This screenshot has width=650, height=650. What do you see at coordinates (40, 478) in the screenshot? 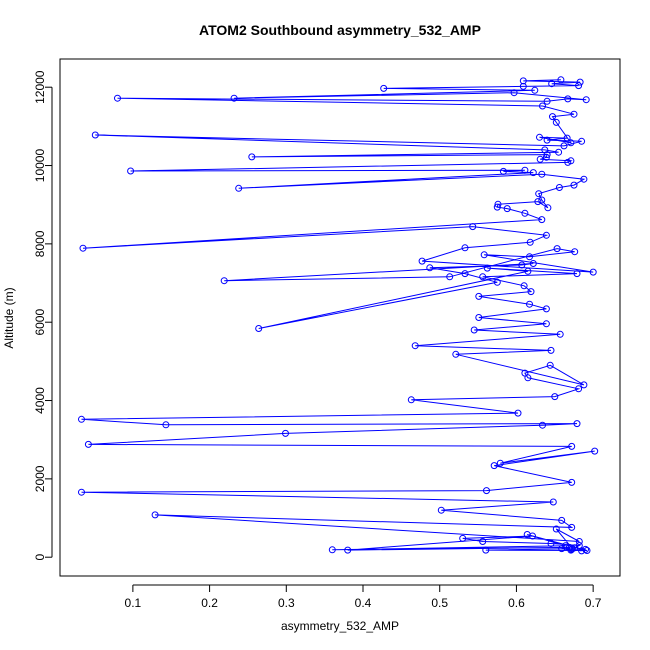
I see `y-tick-label: 2000` at bounding box center [40, 478].